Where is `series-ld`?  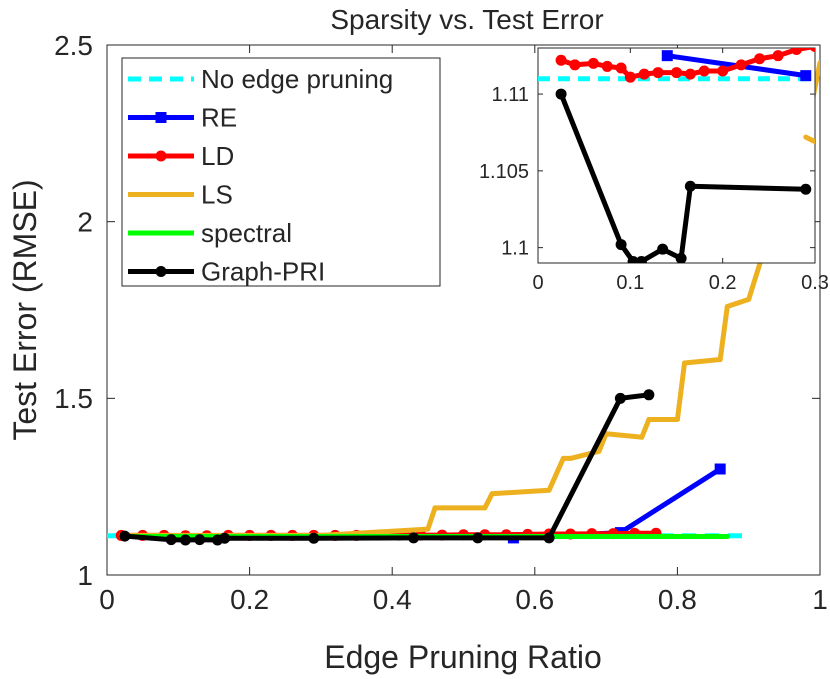
series-ld is located at coordinates (685, 65).